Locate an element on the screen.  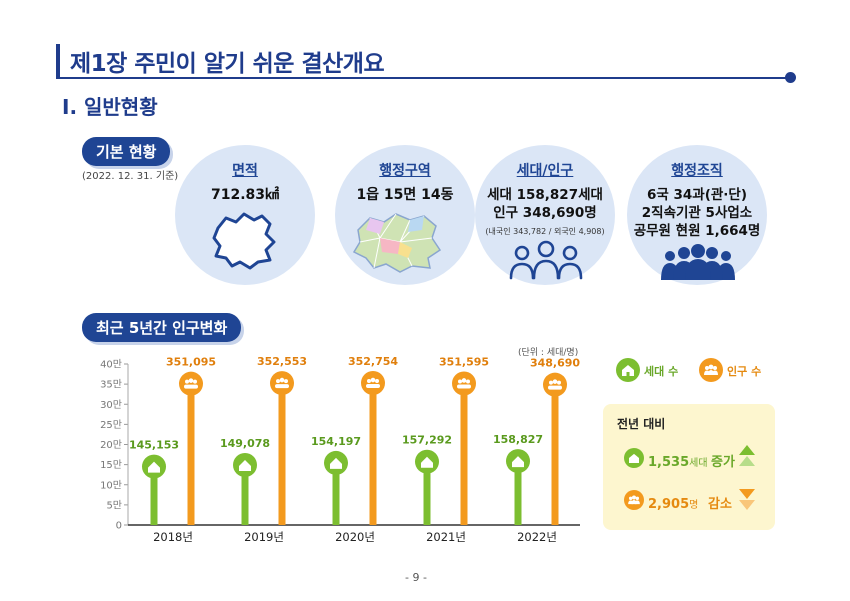
household-value-label: 157,292 is located at coordinates (427, 440).